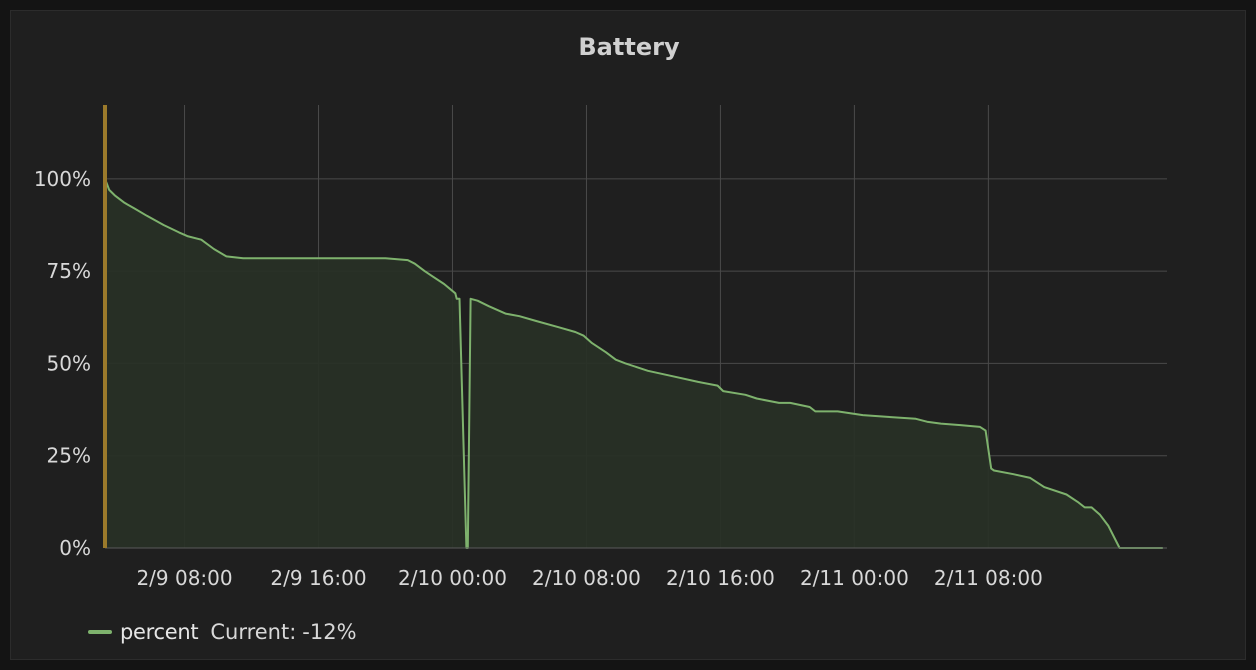 The image size is (1256, 670). I want to click on y-tick-label: 100%, so click(62, 179).